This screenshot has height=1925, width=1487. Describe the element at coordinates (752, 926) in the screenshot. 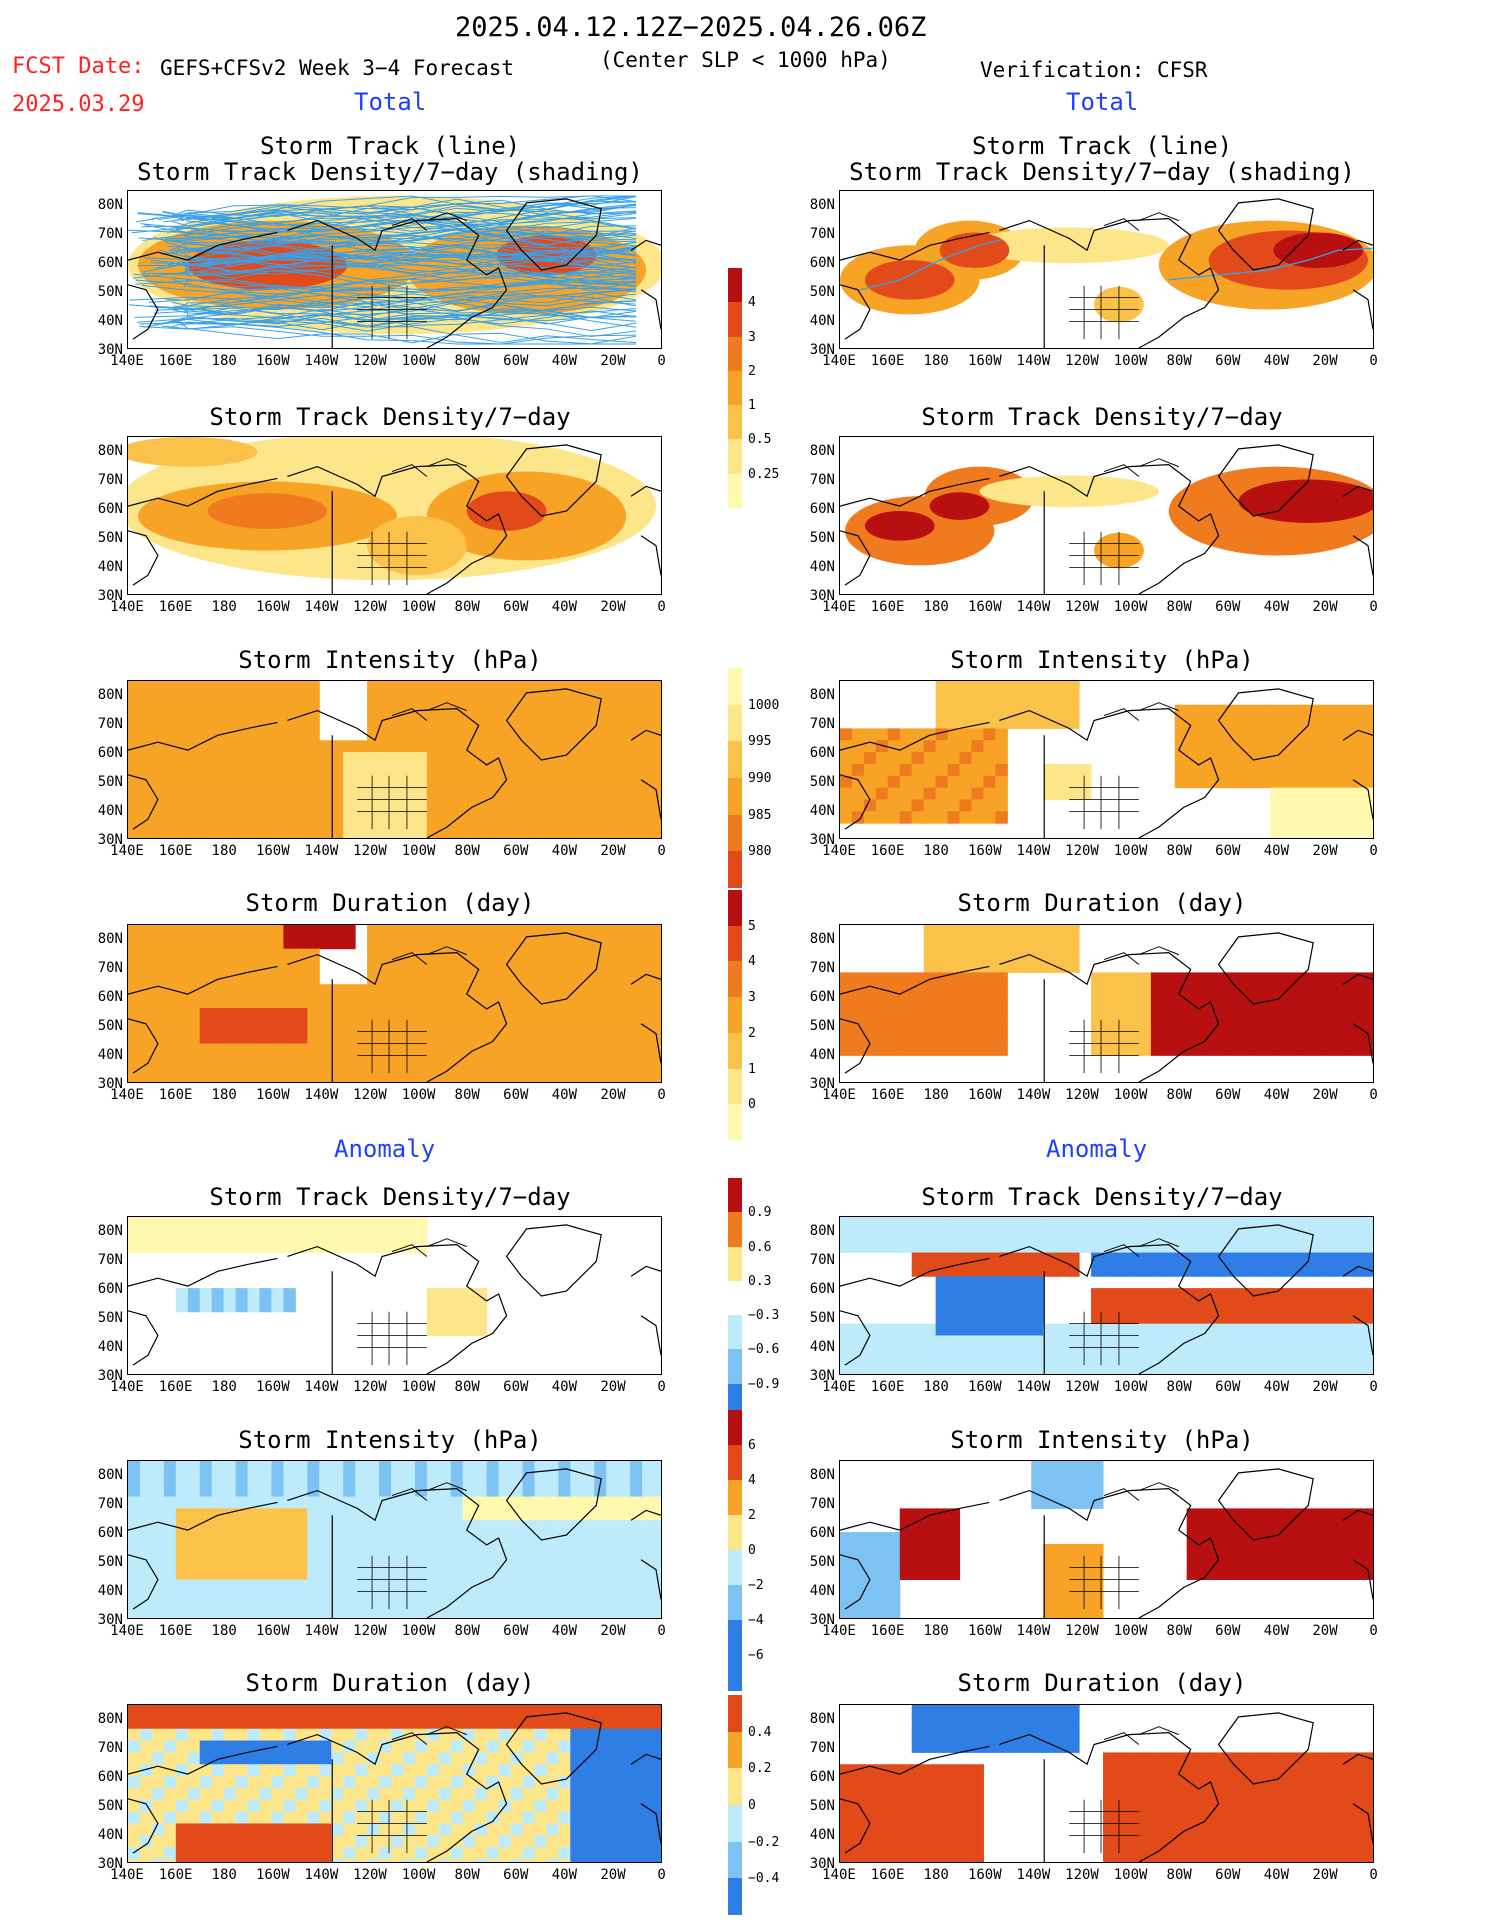

I see `colorbar-tick-label: 5` at that location.